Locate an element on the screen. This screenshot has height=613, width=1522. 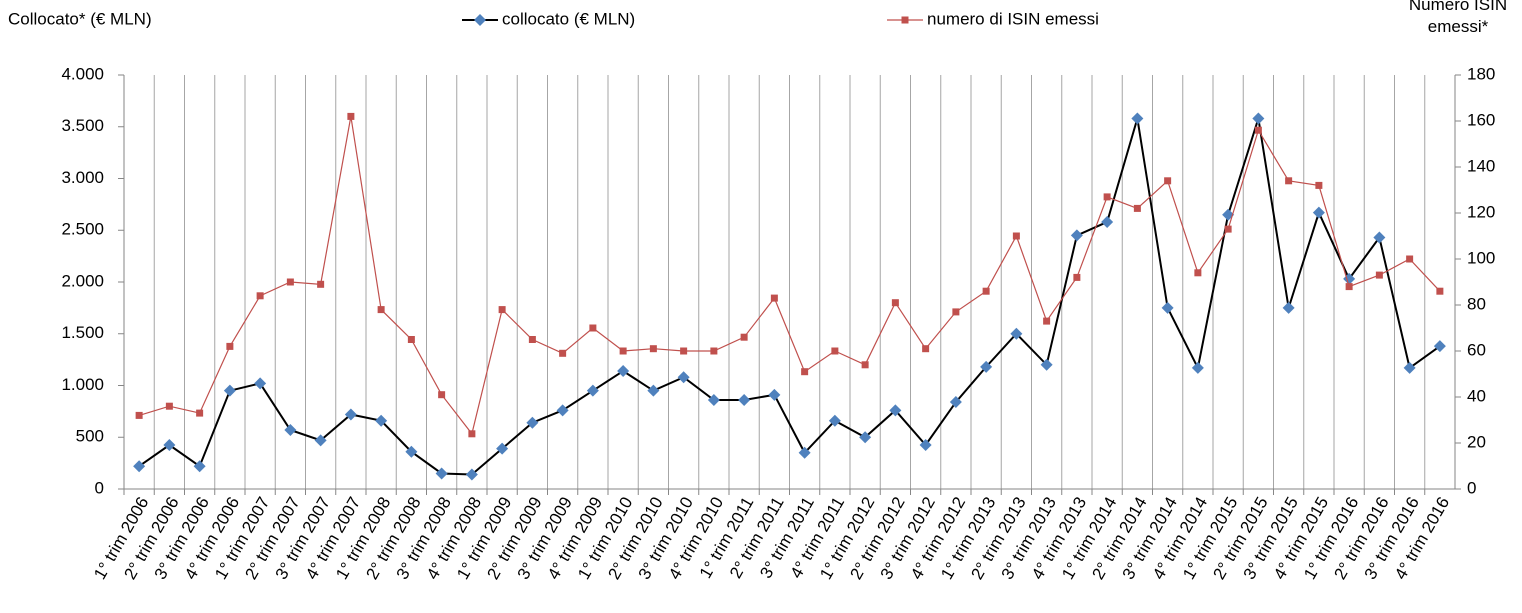
y2-tick-label: 60 is located at coordinates (1476, 349).